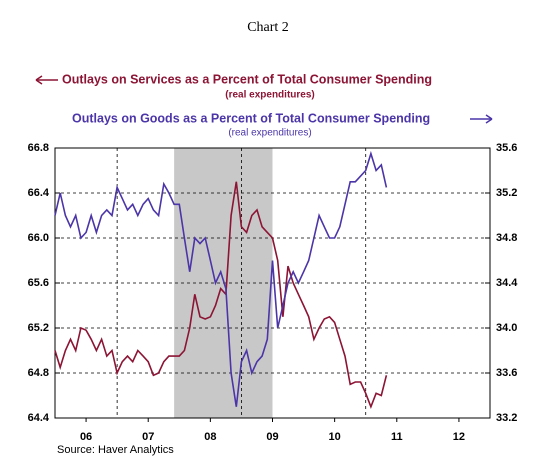  What do you see at coordinates (506, 328) in the screenshot?
I see `y2-tick-label: 34.0` at bounding box center [506, 328].